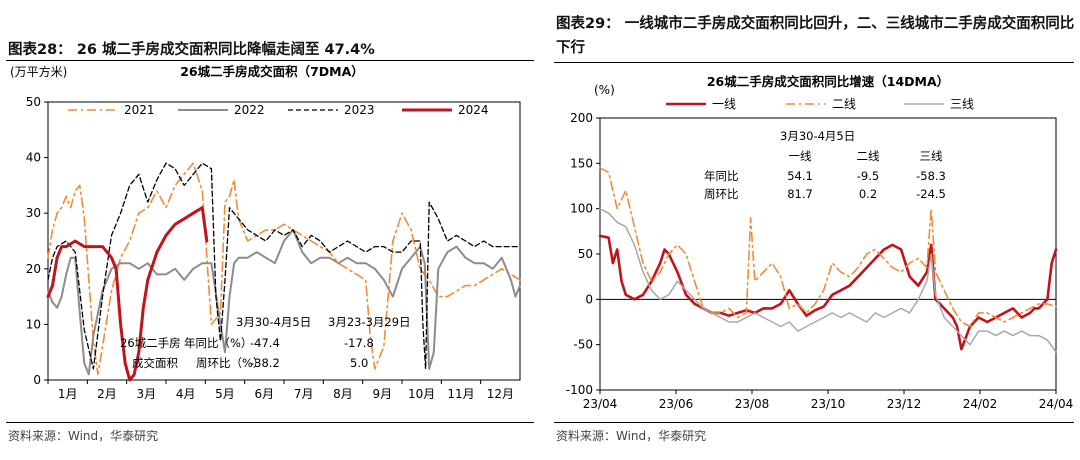 The width and height of the screenshot is (1080, 460). What do you see at coordinates (931, 194) in the screenshot?
I see `annotation-value: -24.5` at bounding box center [931, 194].